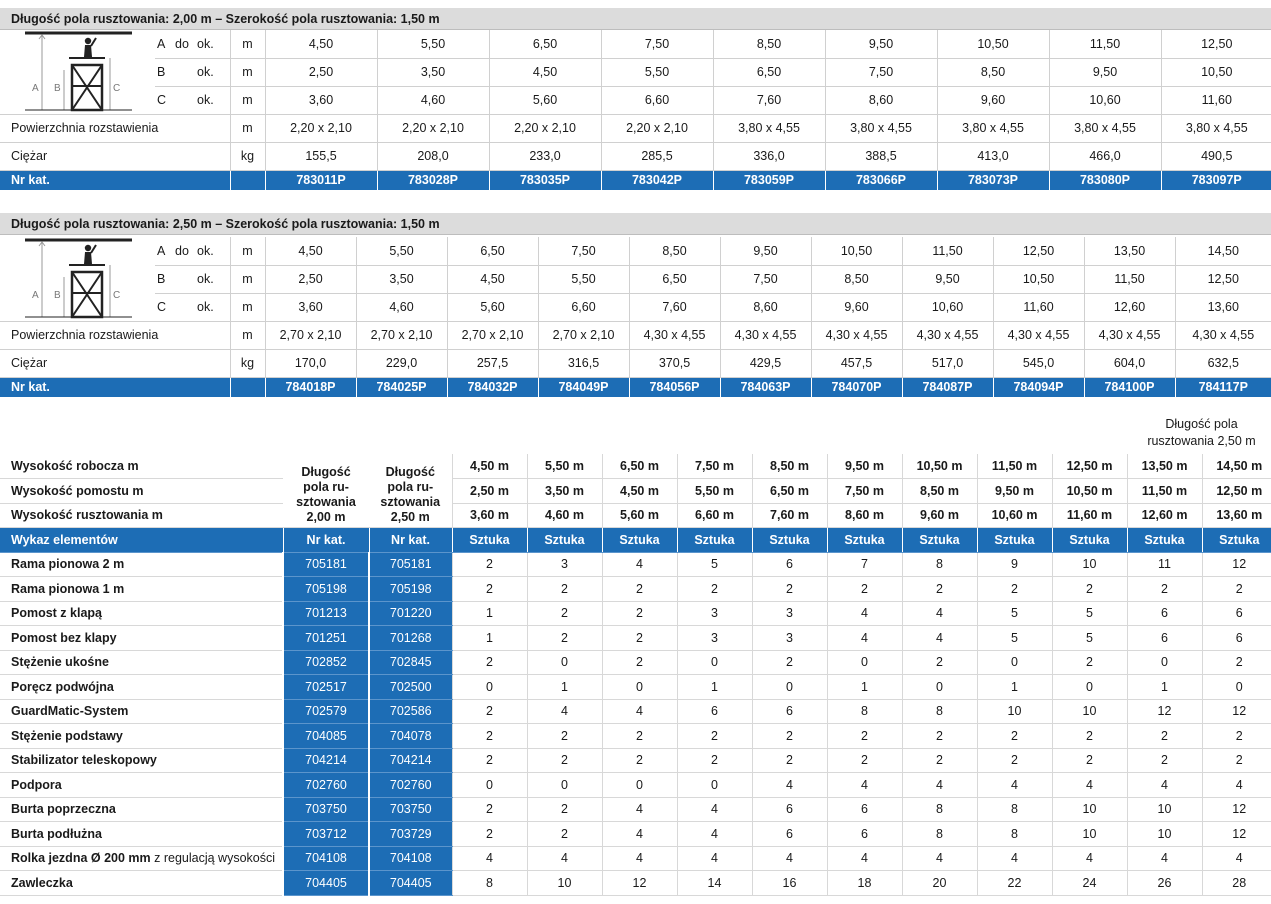 This screenshot has height=904, width=1271. Describe the element at coordinates (656, 156) in the screenshot. I see `section1-weight-row-value: 285,5` at that location.